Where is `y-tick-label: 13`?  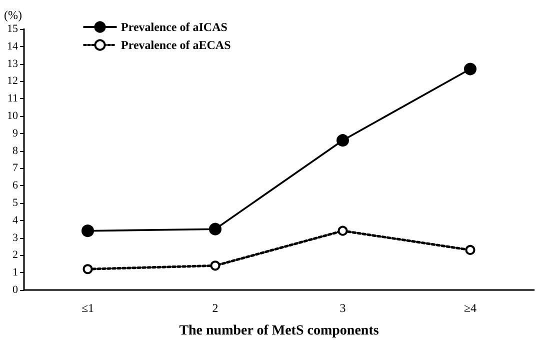 y-tick-label: 13 is located at coordinates (12, 64).